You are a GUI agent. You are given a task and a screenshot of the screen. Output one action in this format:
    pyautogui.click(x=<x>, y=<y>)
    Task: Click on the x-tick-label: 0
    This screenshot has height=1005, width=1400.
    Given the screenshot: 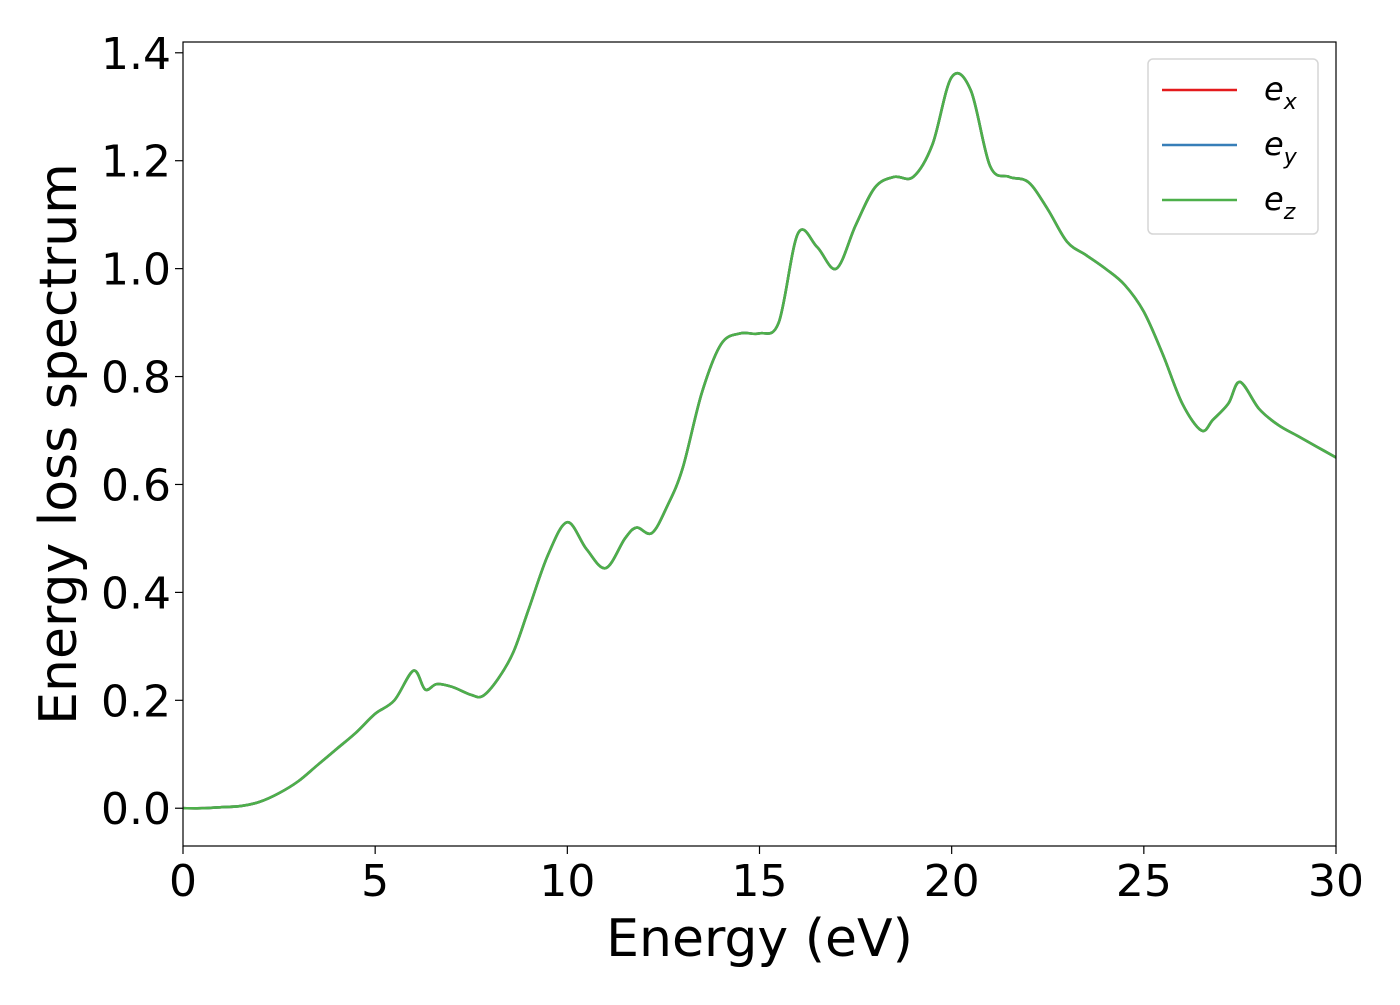 What is the action you would take?
    pyautogui.click(x=183, y=881)
    